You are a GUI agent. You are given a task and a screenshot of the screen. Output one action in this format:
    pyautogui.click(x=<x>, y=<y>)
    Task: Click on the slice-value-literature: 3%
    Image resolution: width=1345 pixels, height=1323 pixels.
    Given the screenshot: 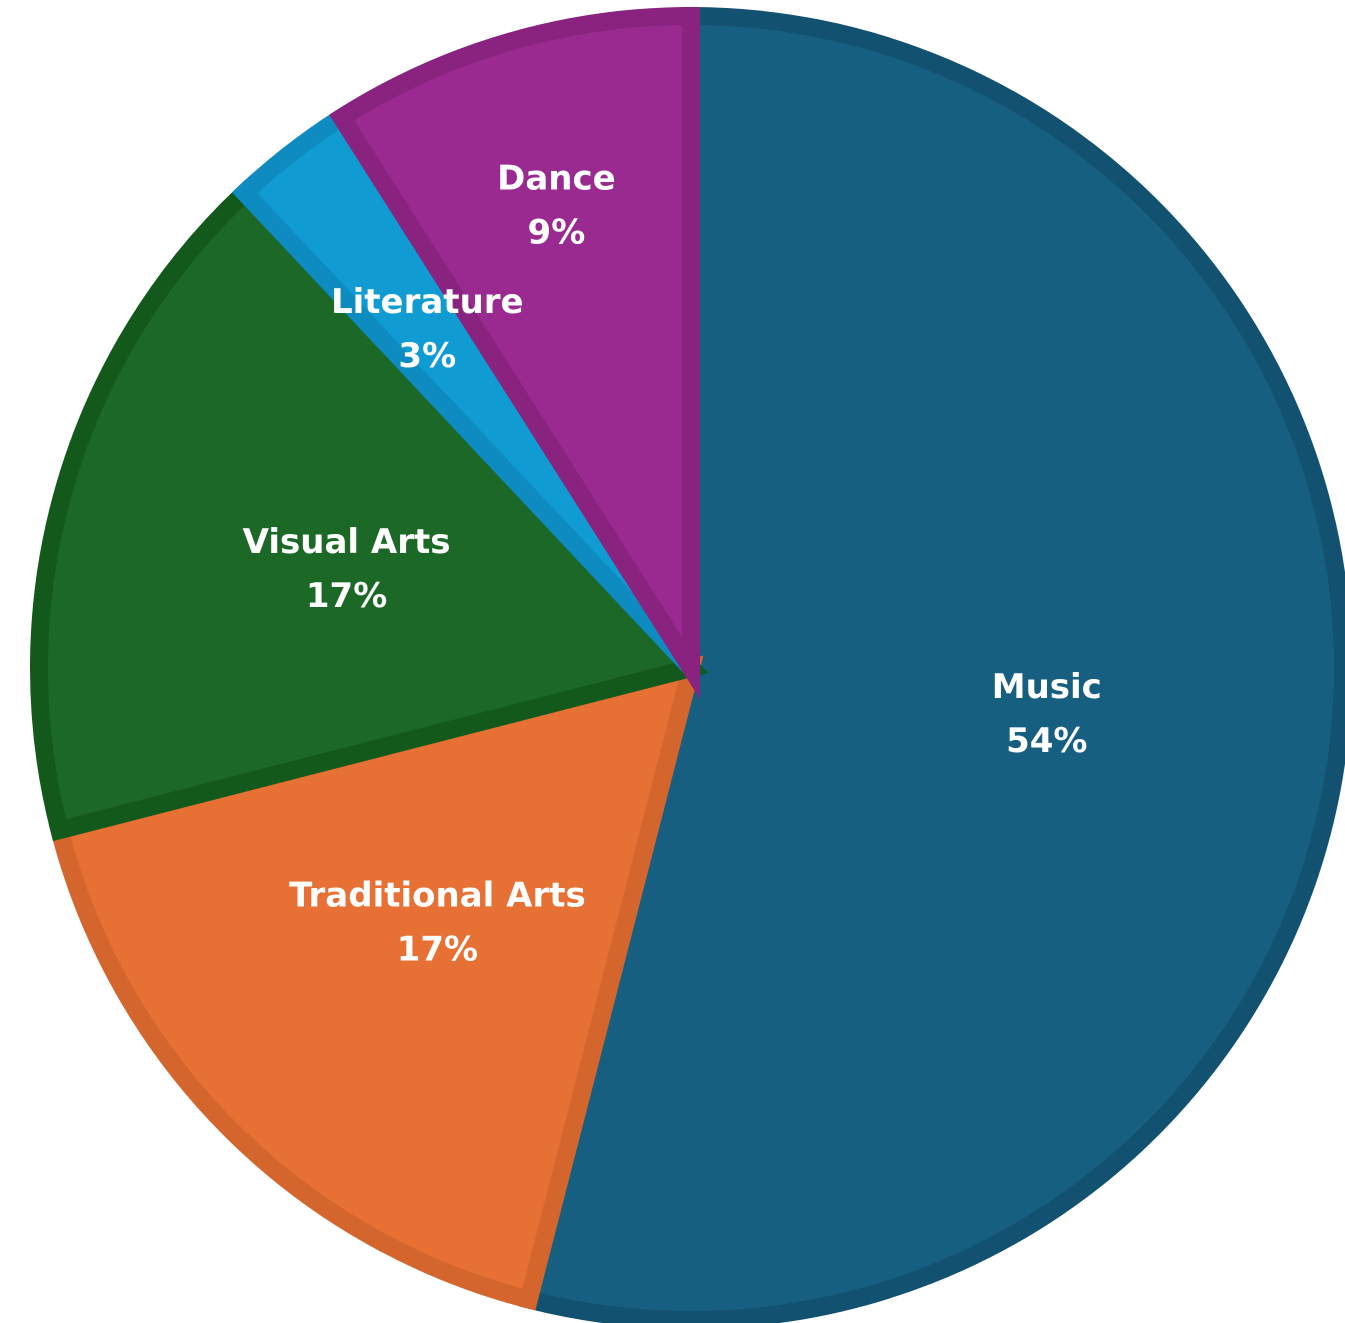 What is the action you would take?
    pyautogui.click(x=427, y=356)
    